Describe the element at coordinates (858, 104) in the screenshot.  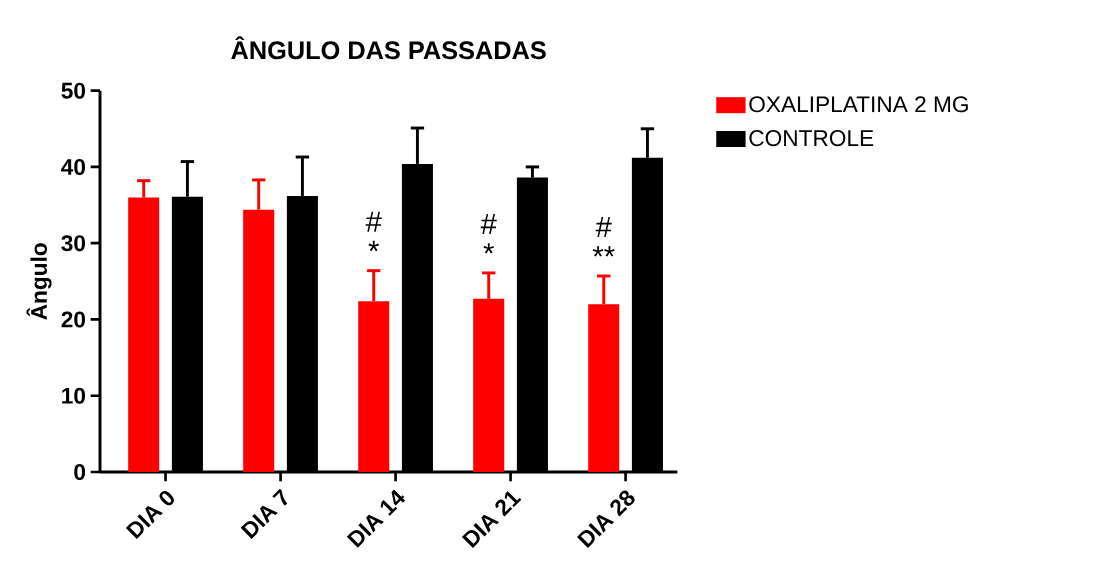
I see `legend-label: OXALIPLATINA 2 MG` at that location.